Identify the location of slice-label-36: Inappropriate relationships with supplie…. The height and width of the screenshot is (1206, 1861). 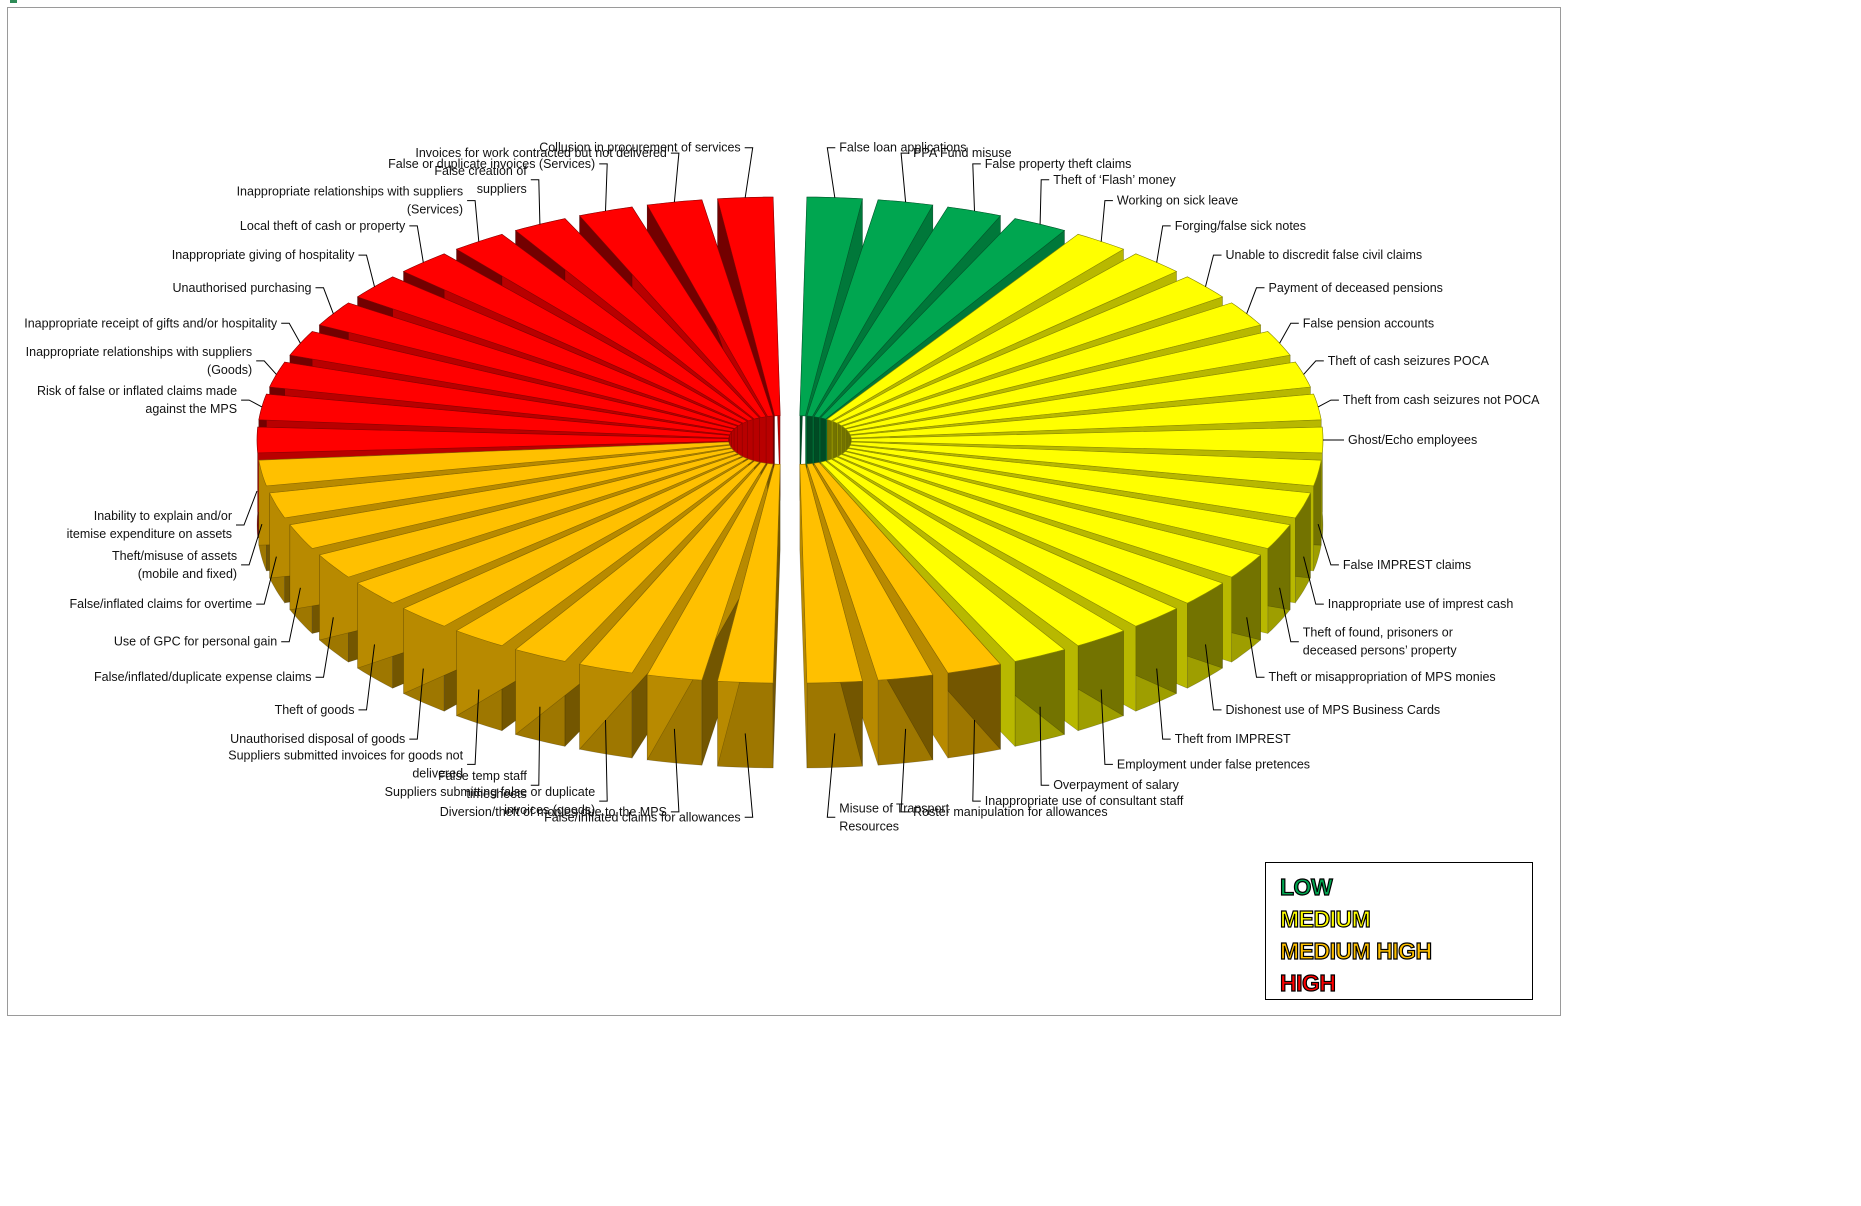
(139, 361).